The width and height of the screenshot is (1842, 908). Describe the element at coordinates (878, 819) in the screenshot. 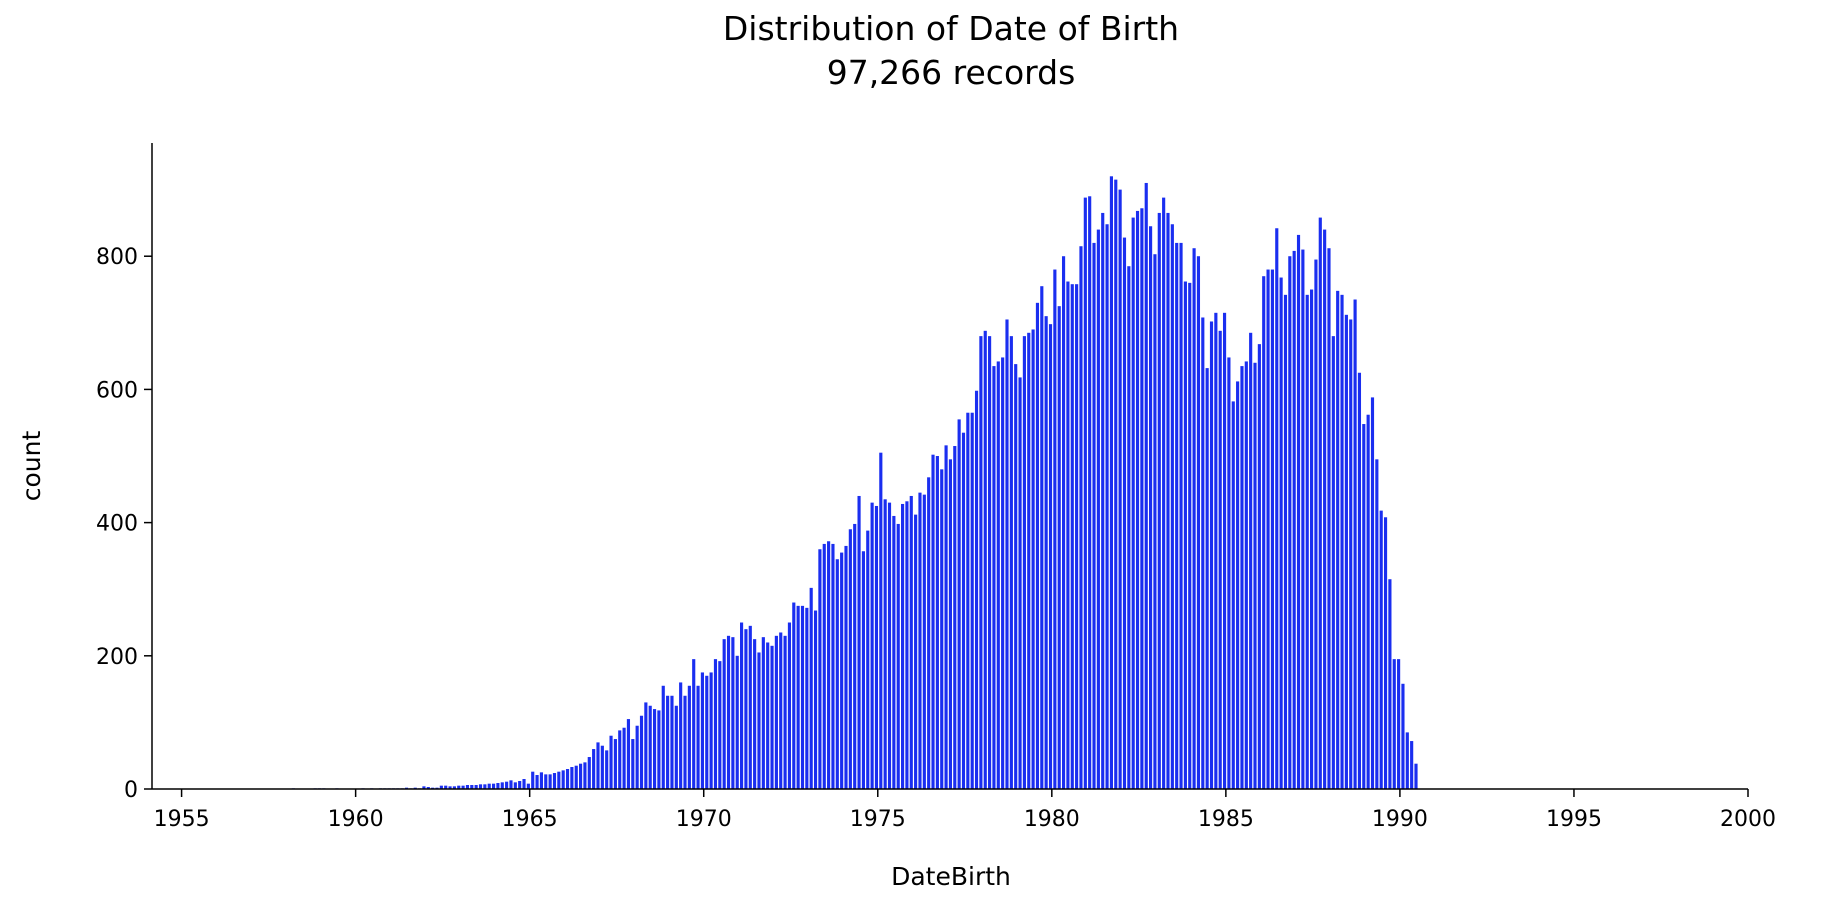

I see `x-tick-label: 1975` at that location.